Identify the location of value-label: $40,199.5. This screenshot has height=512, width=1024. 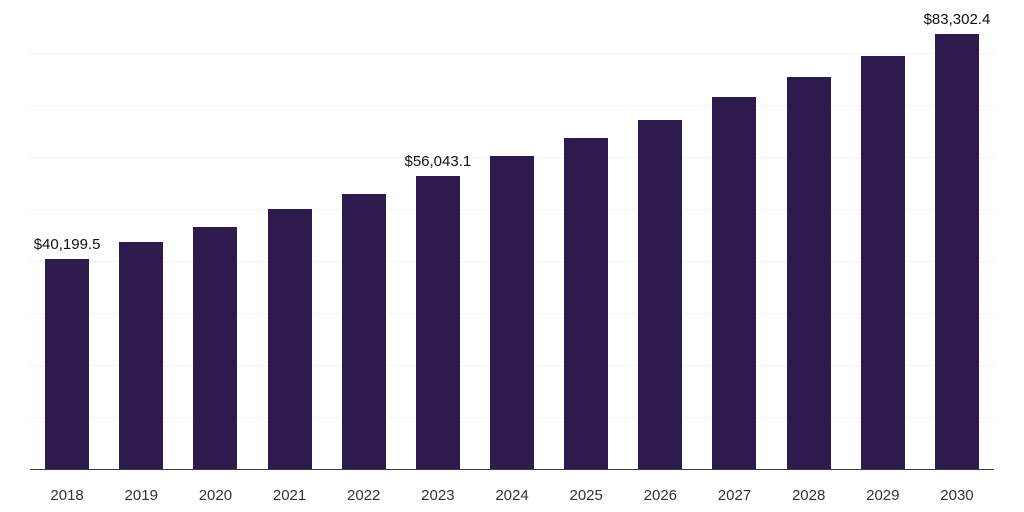
(67, 244).